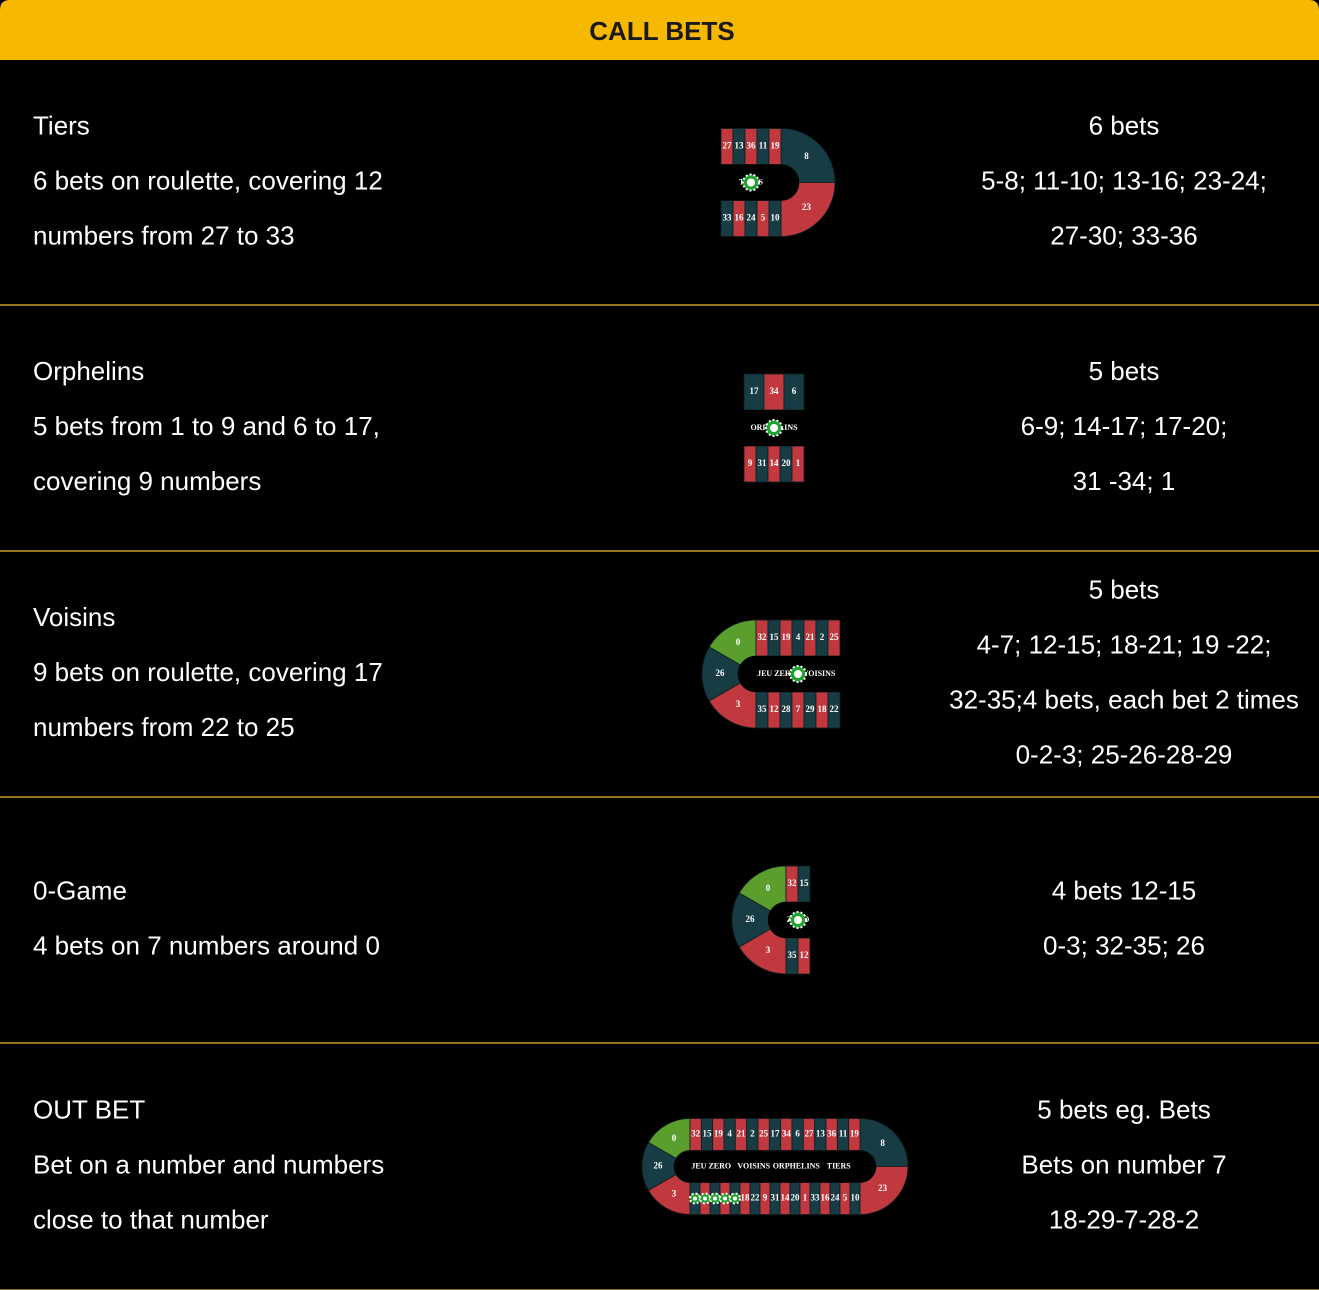 The height and width of the screenshot is (1290, 1319). Describe the element at coordinates (787, 709) in the screenshot. I see `track-number: 28` at that location.